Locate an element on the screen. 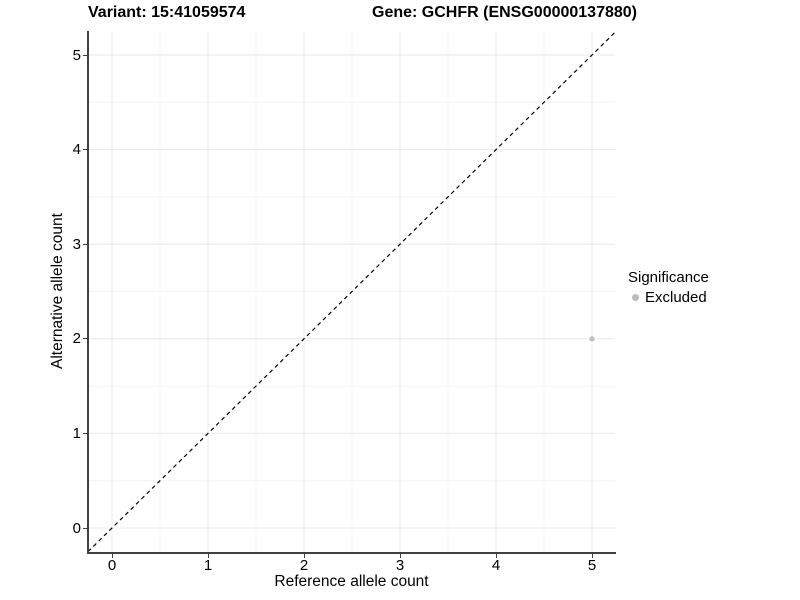 Image resolution: width=800 pixels, height=600 pixels. y-tick-label: 2 is located at coordinates (76, 339).